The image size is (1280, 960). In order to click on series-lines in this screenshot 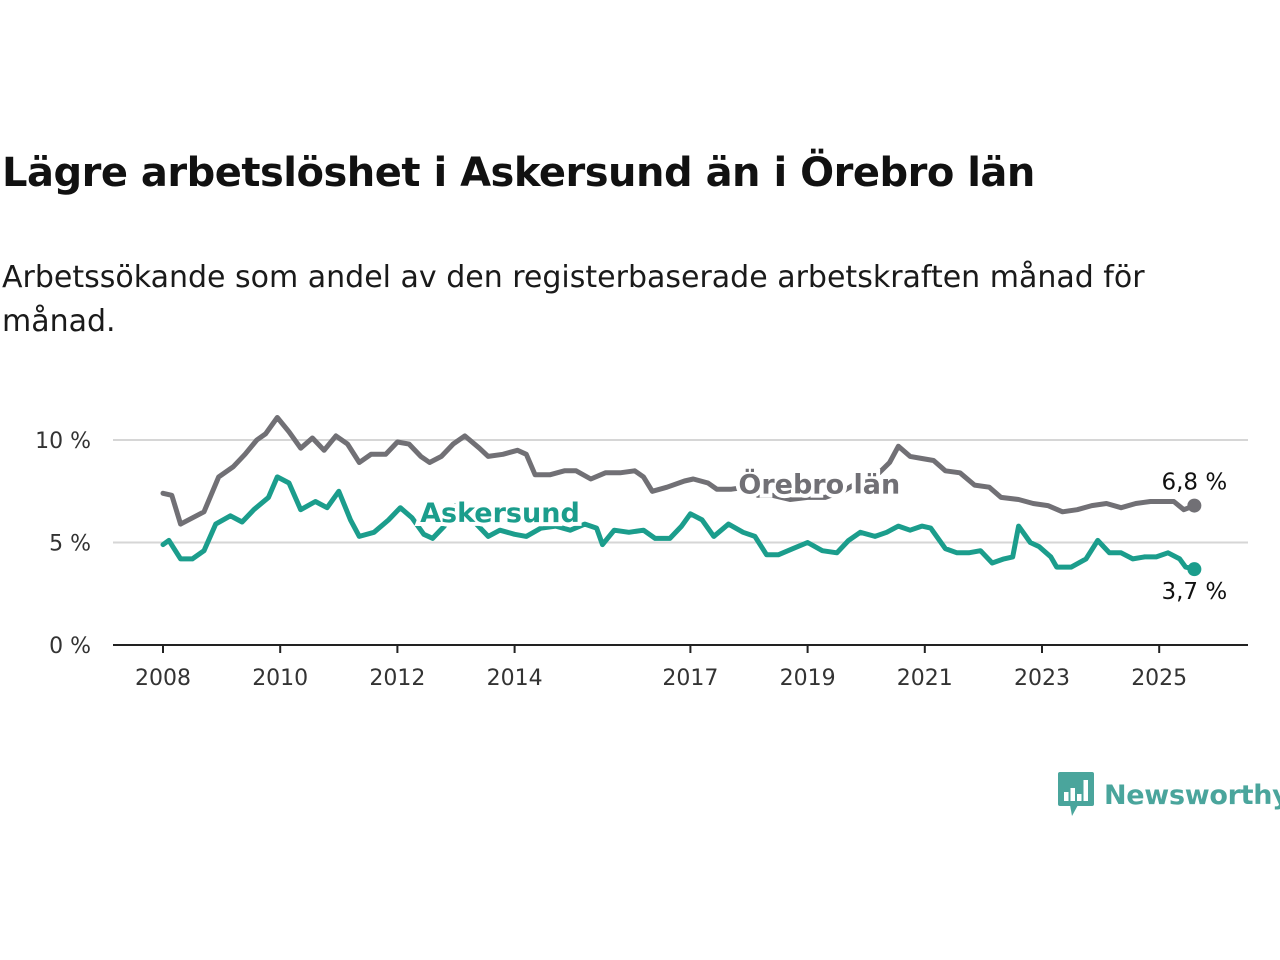, I will do `click(681, 496)`.